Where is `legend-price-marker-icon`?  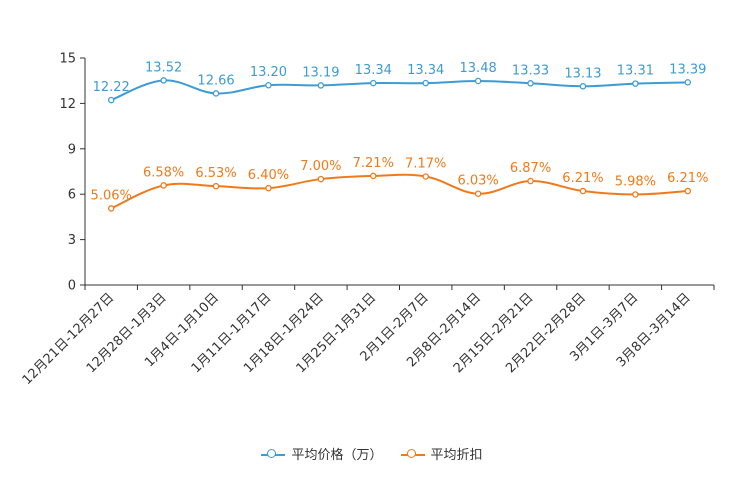
legend-price-marker-icon is located at coordinates (273, 454).